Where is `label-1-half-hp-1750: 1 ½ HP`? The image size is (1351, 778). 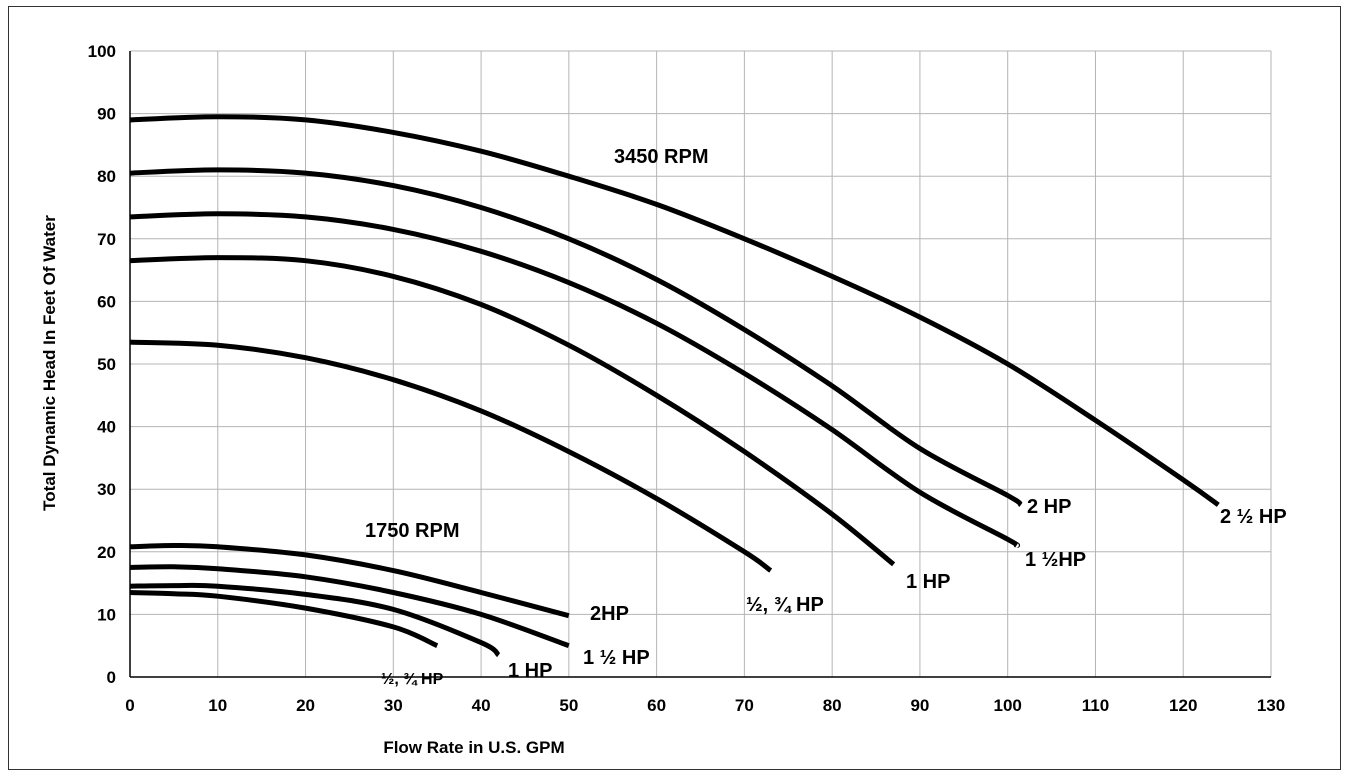
label-1-half-hp-1750: 1 ½ HP is located at coordinates (616, 658).